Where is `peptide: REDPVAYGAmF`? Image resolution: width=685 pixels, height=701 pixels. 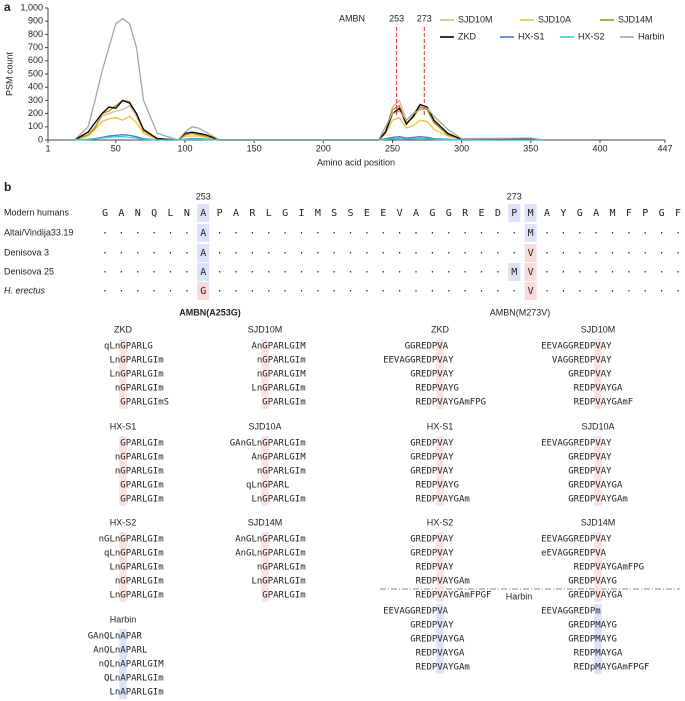
peptide: REDPVAYGAmF is located at coordinates (604, 403).